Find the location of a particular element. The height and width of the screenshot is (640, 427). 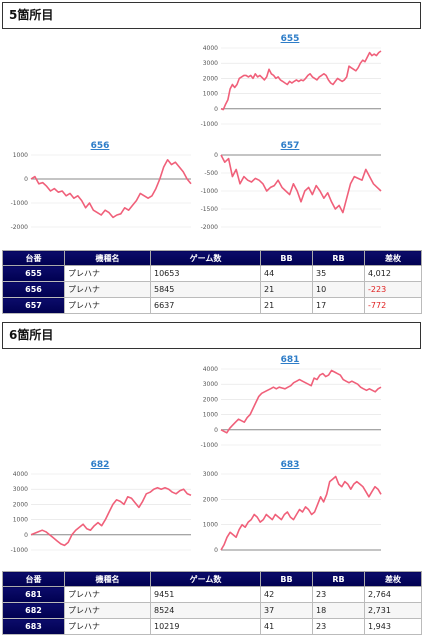

machine-number: 681 is located at coordinates (33, 594).